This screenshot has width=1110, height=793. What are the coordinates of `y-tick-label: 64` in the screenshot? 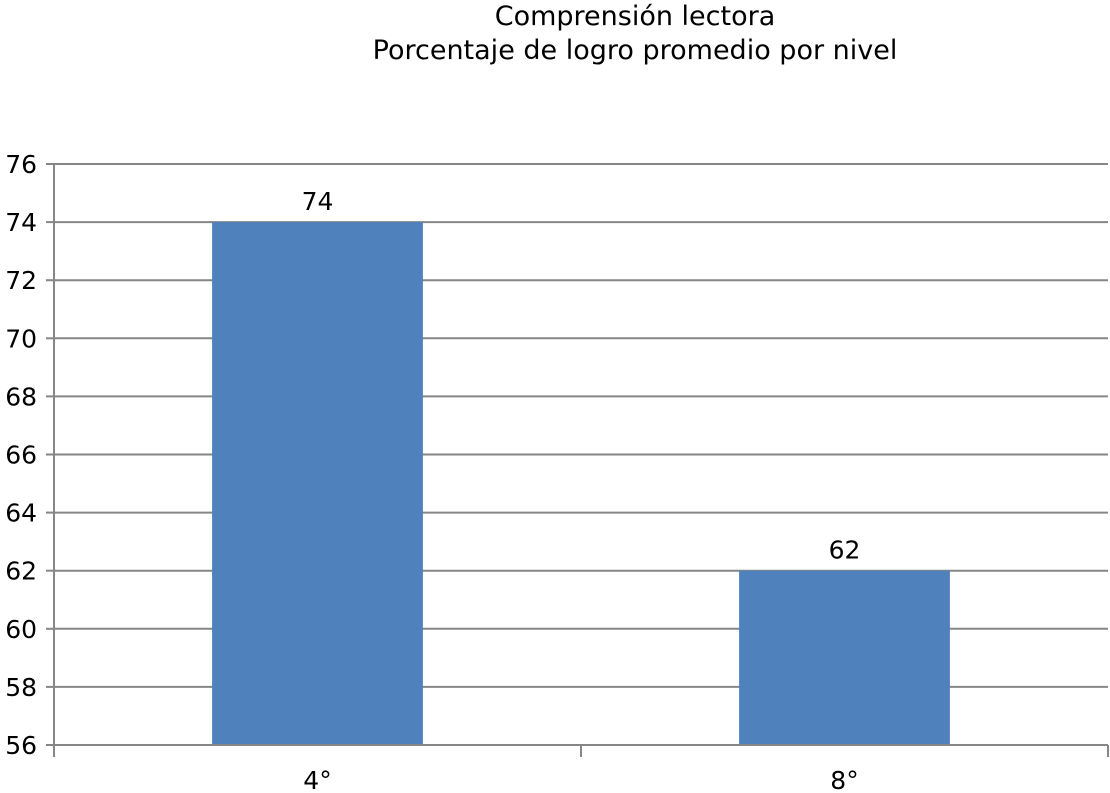 It's located at (21, 513).